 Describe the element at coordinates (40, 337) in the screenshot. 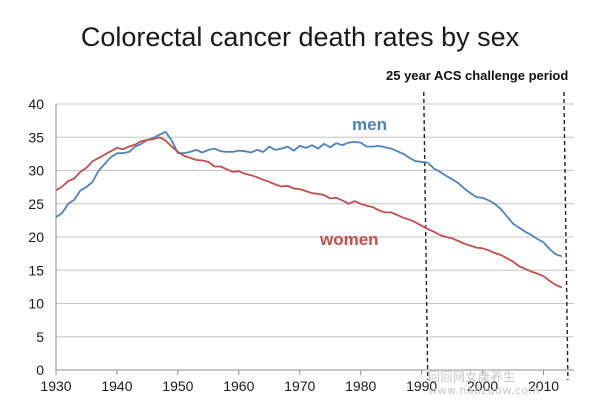

I see `y-tick-label: 5` at that location.